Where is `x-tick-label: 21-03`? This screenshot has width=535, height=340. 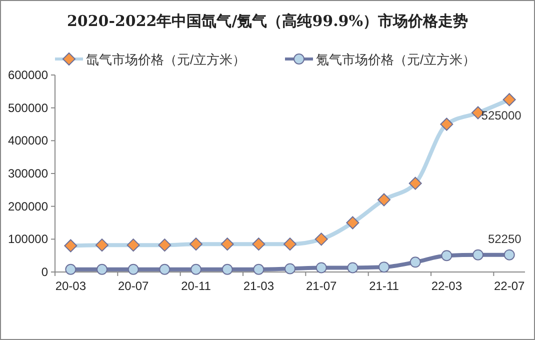 x-tick-label: 21-03 is located at coordinates (258, 286).